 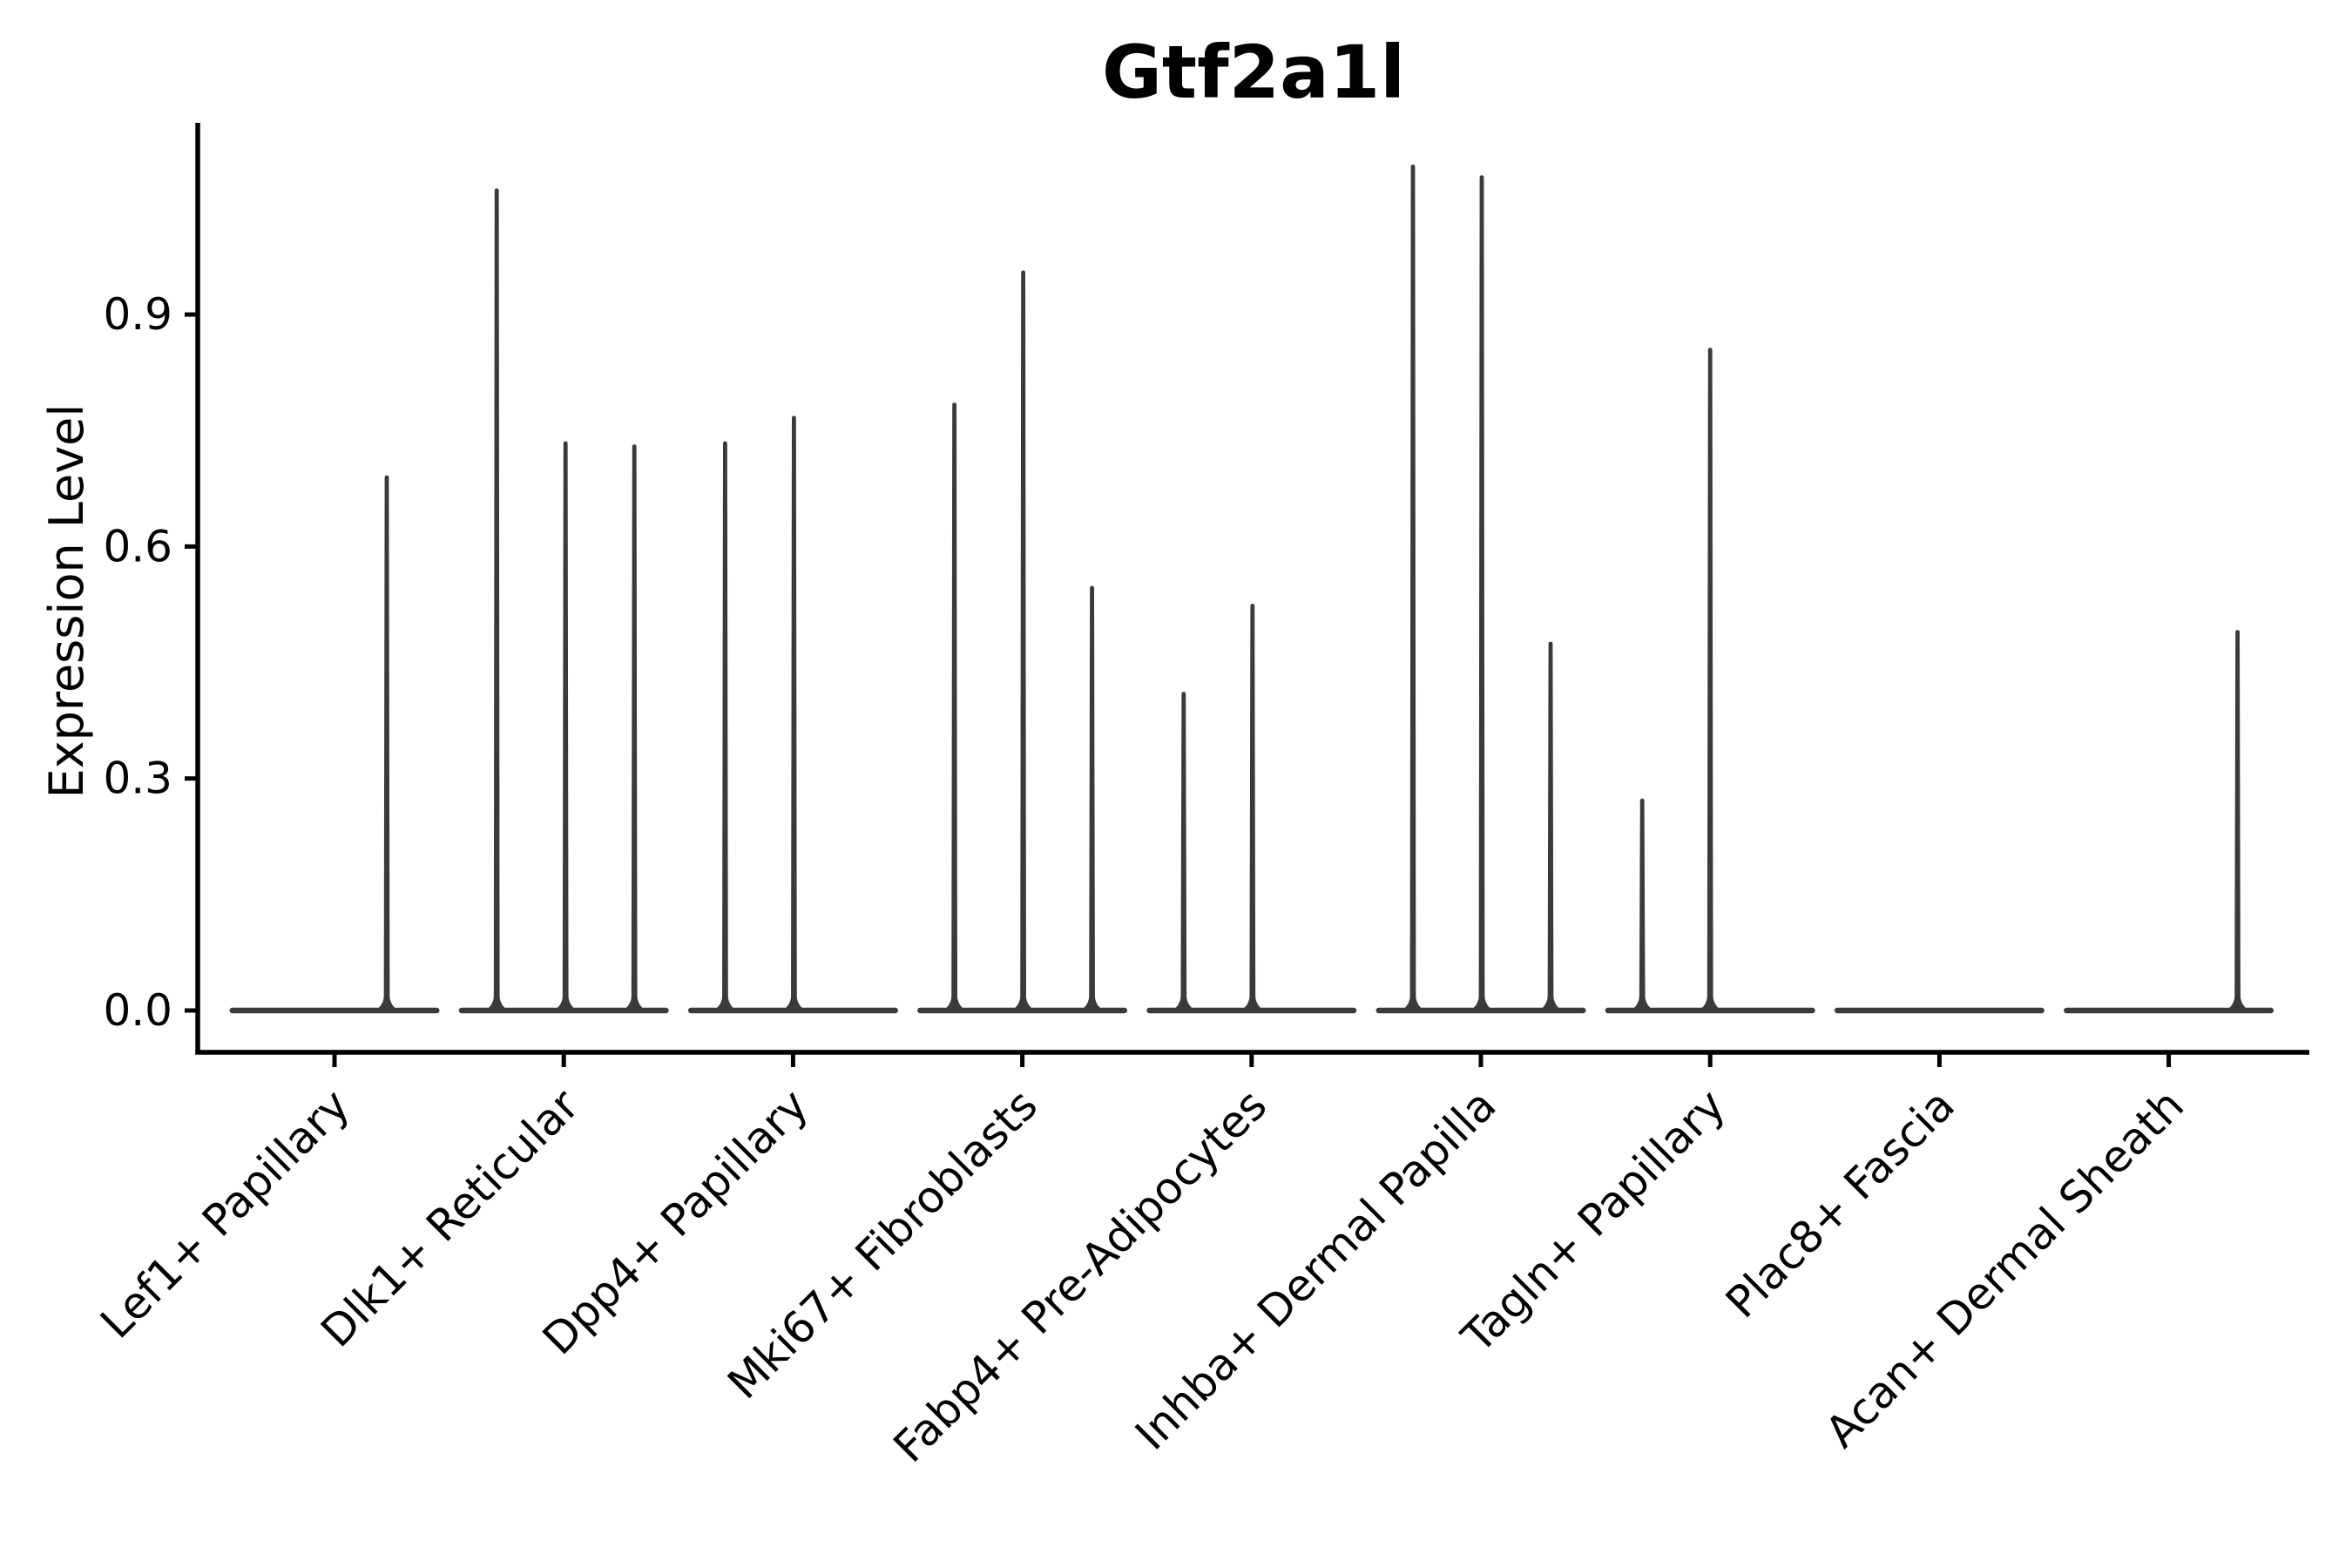 I want to click on y-axis-label: Expression Level, so click(x=66, y=601).